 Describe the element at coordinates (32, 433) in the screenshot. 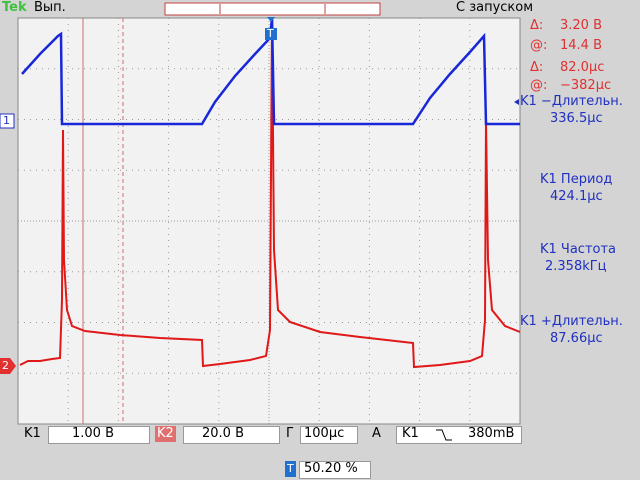

I see `ch1-label: K1` at that location.